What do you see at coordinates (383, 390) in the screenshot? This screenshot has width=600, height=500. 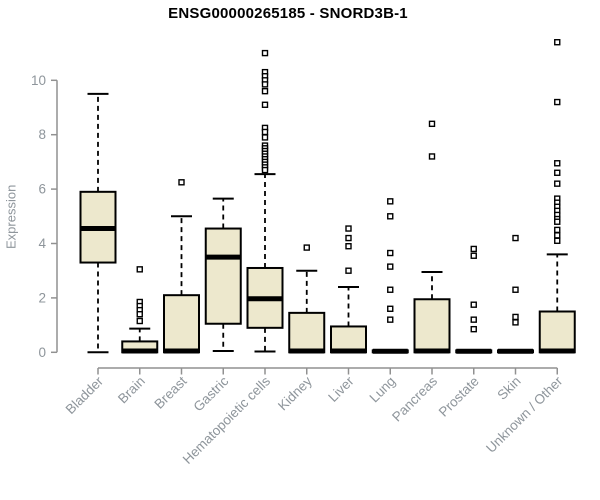 I see `x-tick-label: Lung` at bounding box center [383, 390].